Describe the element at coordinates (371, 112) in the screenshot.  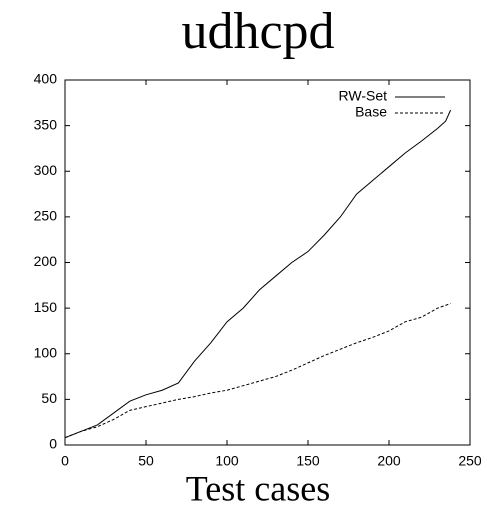
I see `legend-label: Base` at that location.